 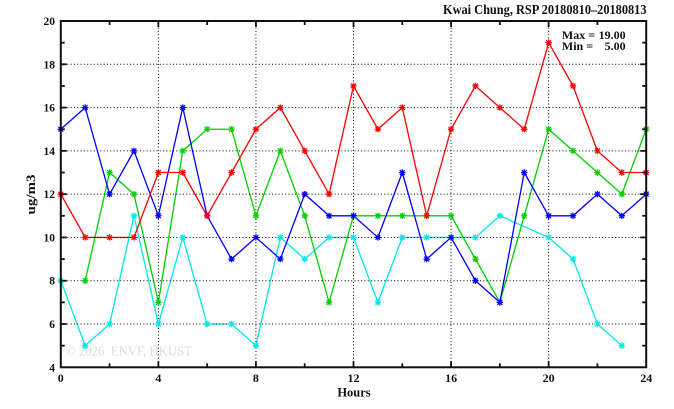 What do you see at coordinates (578, 35) in the screenshot?
I see `svg-text: Max =` at bounding box center [578, 35].